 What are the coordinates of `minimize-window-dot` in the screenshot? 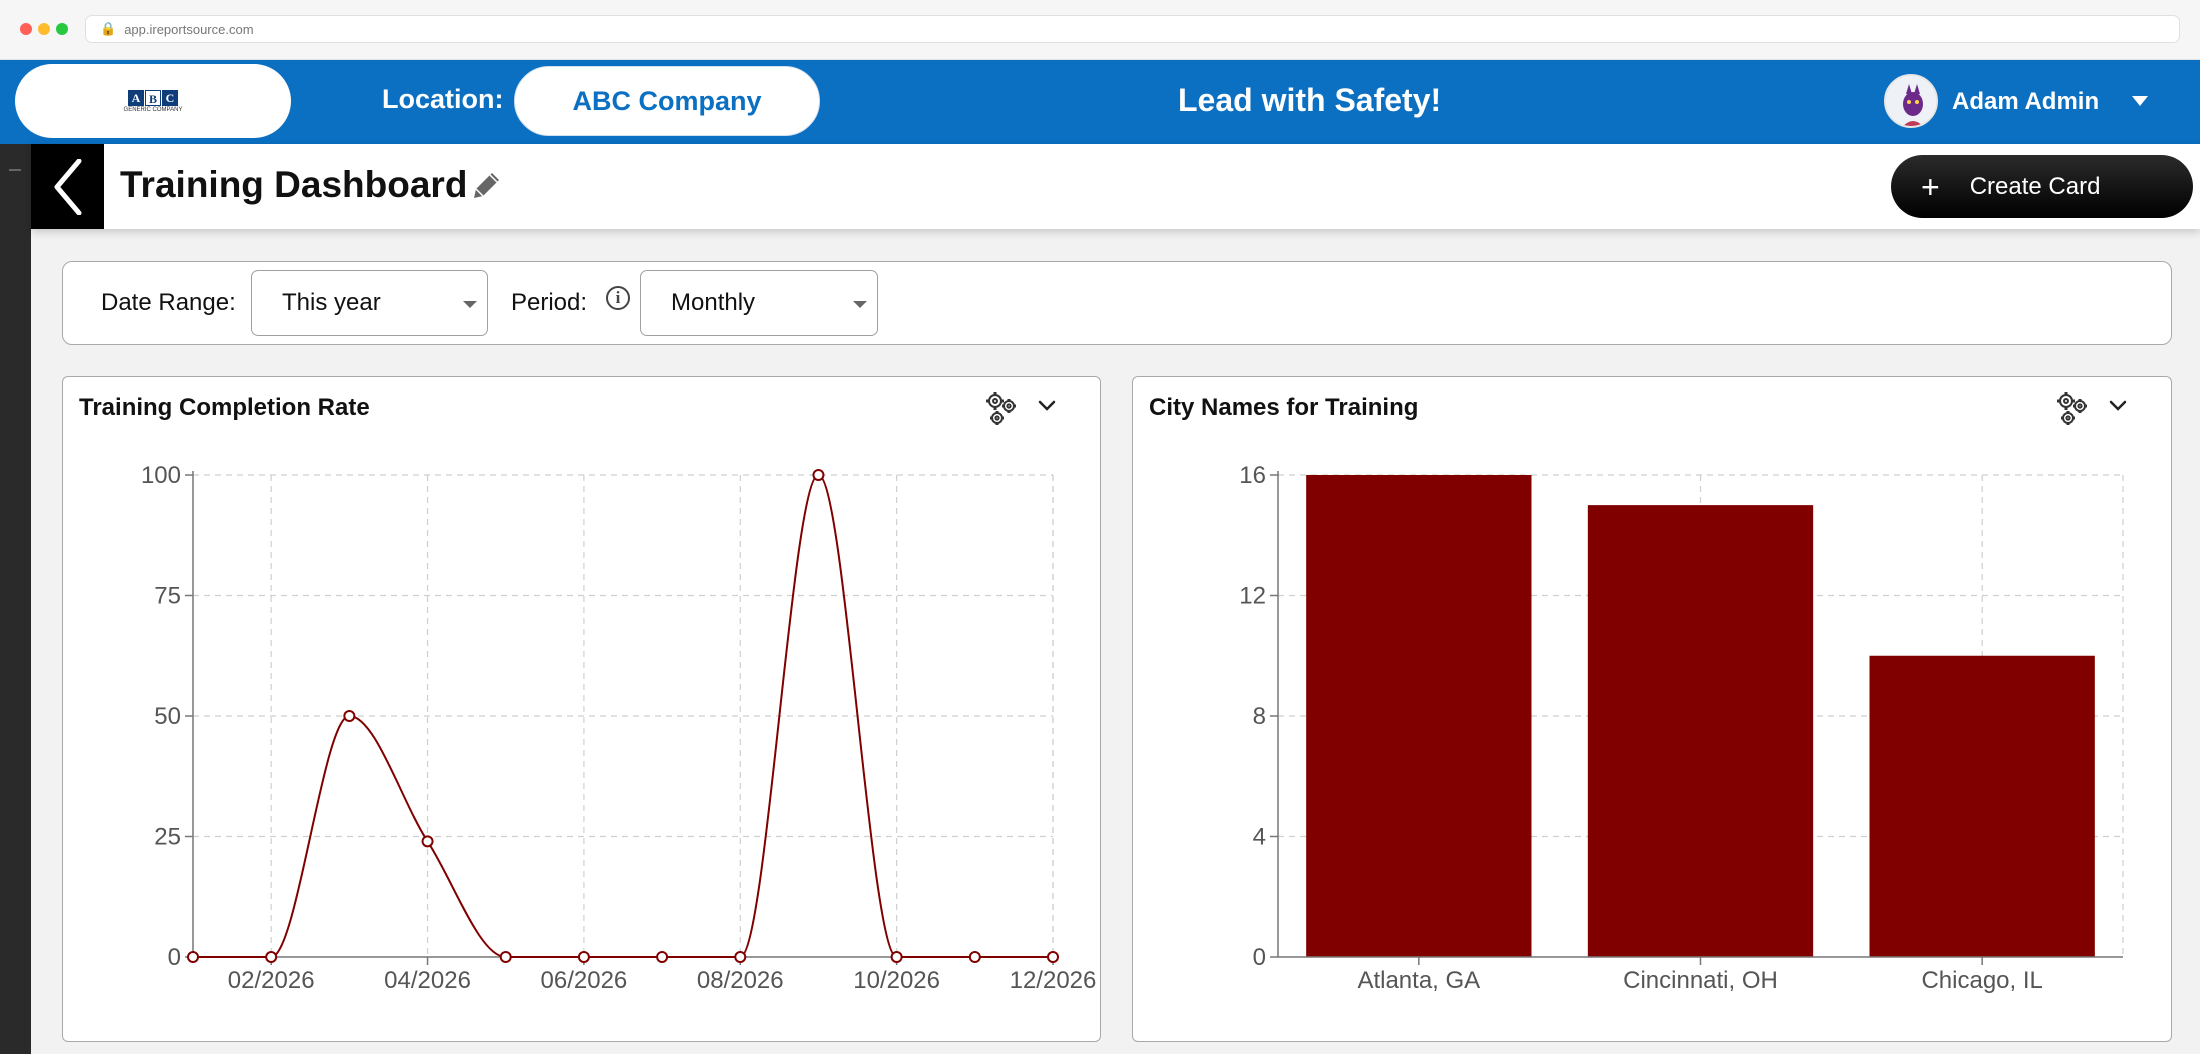 It's located at (44, 29).